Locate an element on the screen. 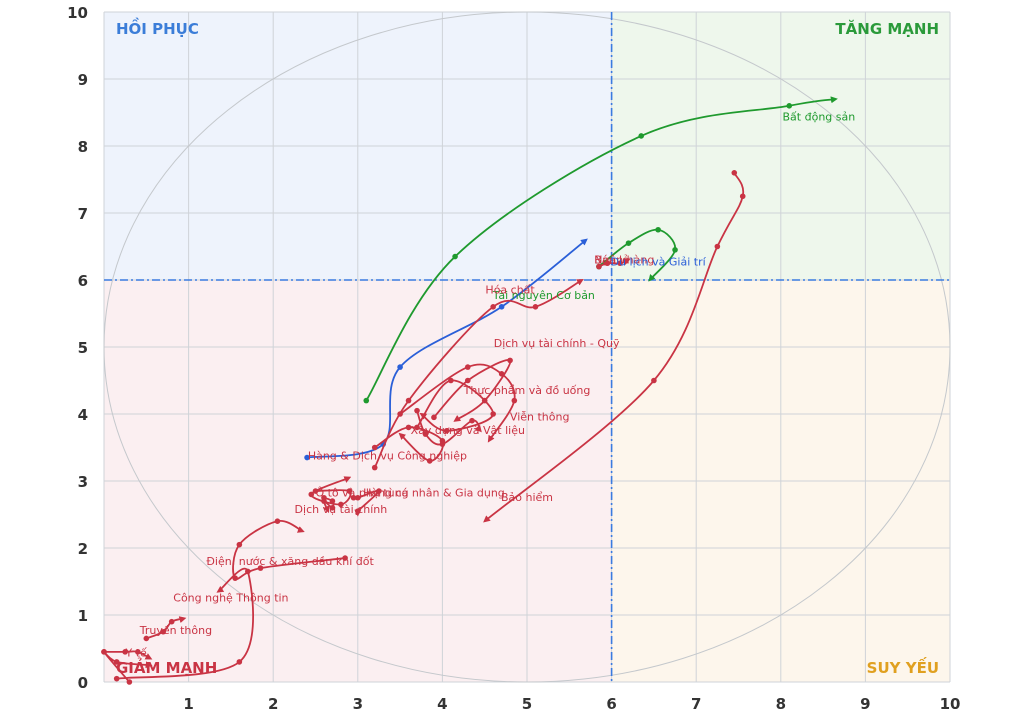  series-label: Ngân hàng is located at coordinates (624, 259).